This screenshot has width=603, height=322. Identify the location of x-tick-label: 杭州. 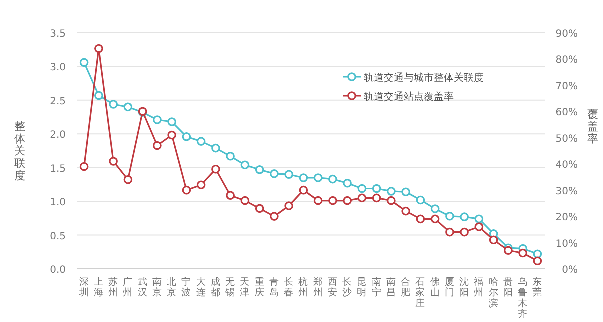
(303, 287).